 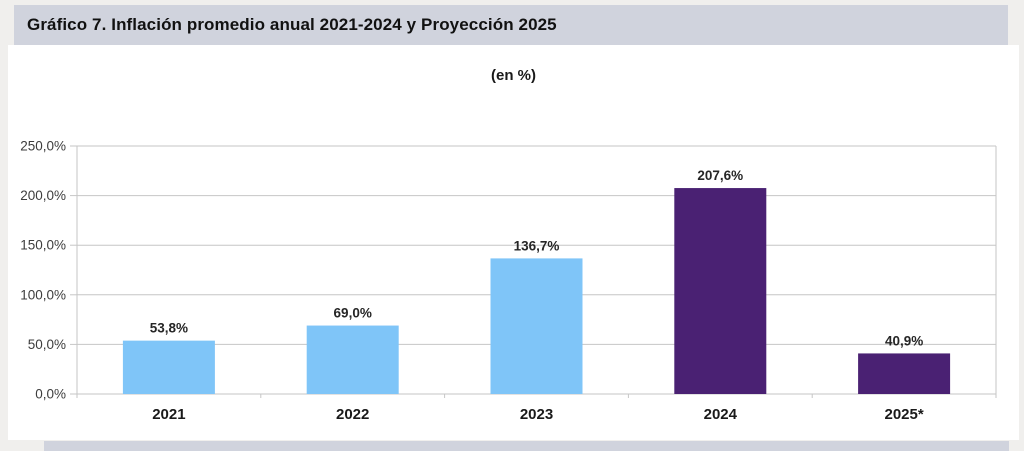 What do you see at coordinates (352, 414) in the screenshot?
I see `x-category-label: 2022` at bounding box center [352, 414].